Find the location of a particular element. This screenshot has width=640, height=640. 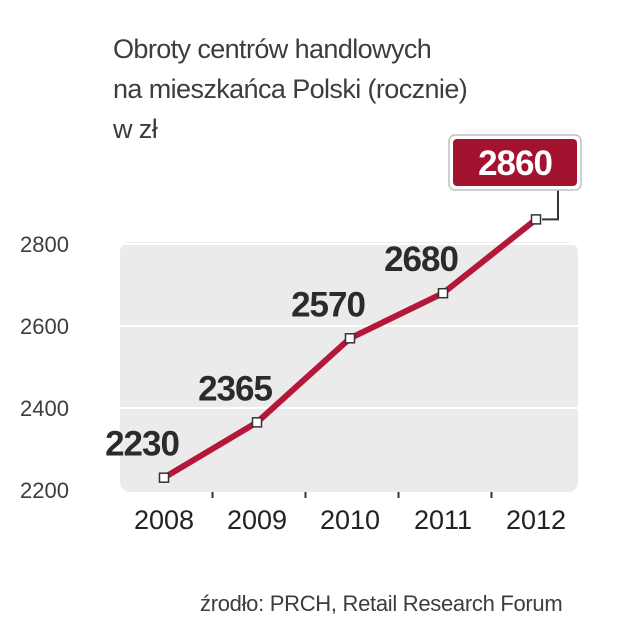

x-tick-label: 2012 is located at coordinates (536, 520).